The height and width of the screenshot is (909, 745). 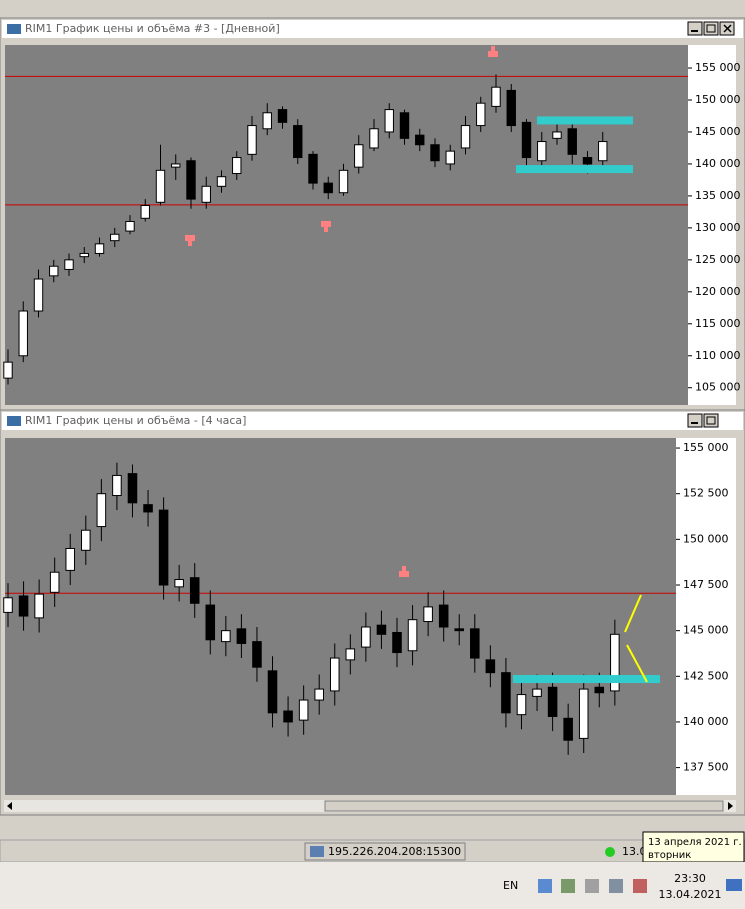 What do you see at coordinates (718, 291) in the screenshot?
I see `y-tick-label: 120 000` at bounding box center [718, 291].